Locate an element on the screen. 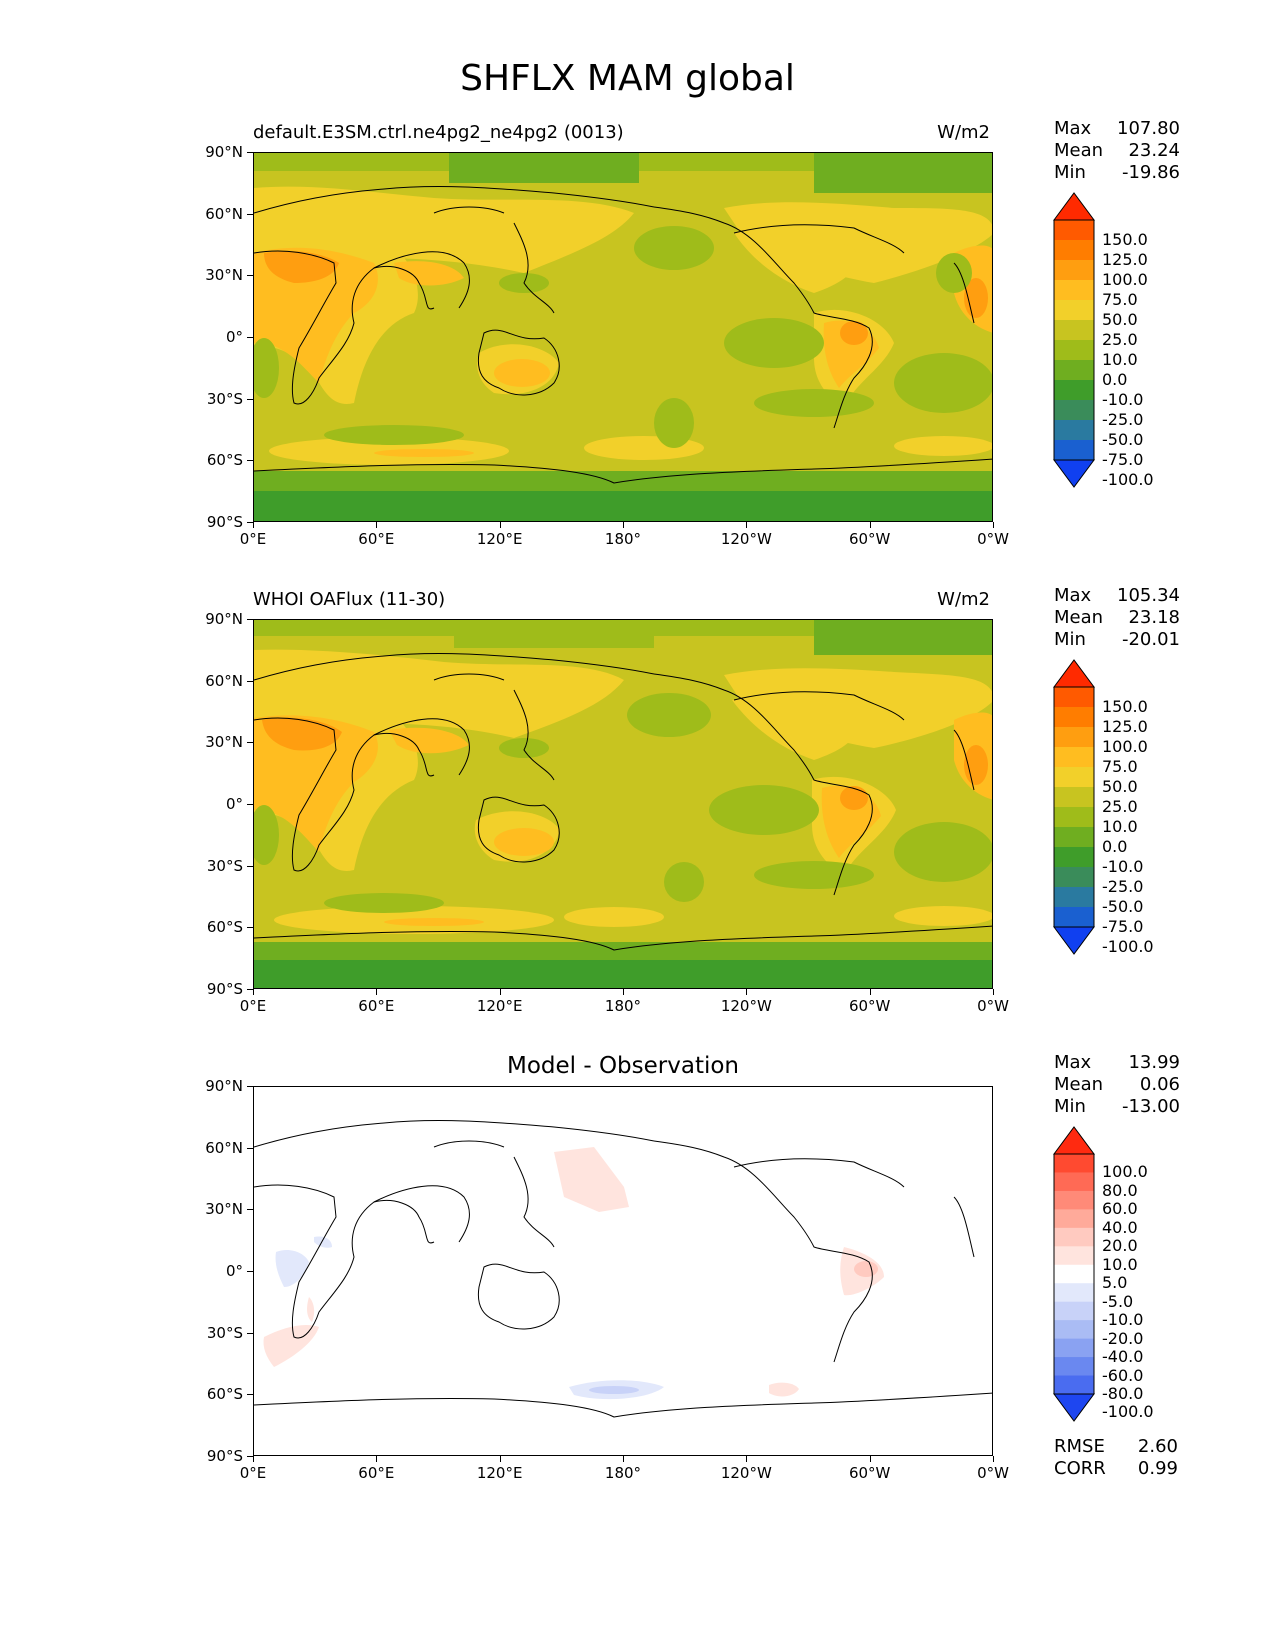 This screenshot has width=1275, height=1650. panel3-colorbar is located at coordinates (1074, 1274).